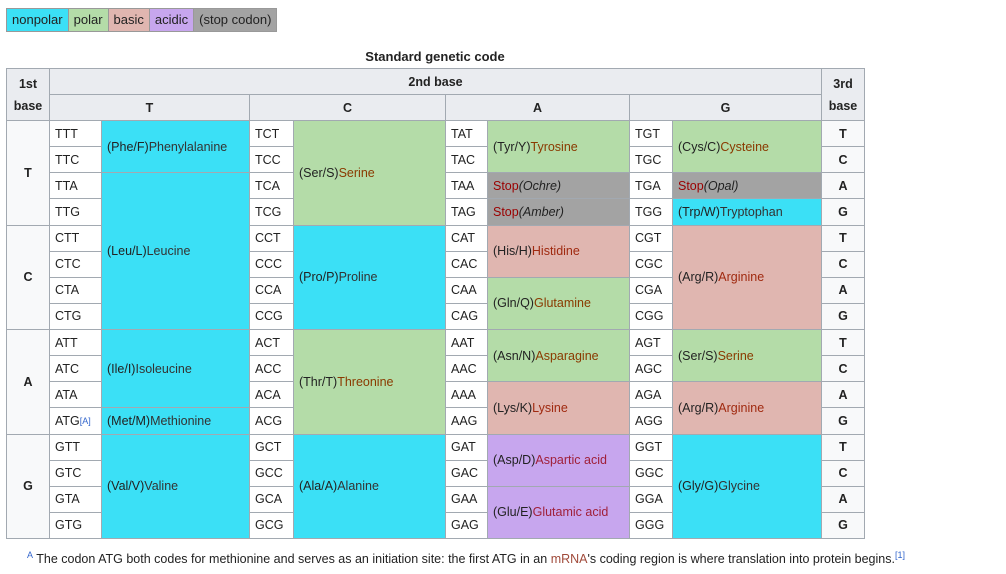  Describe the element at coordinates (269, 264) in the screenshot. I see `codon: CCC` at that location.